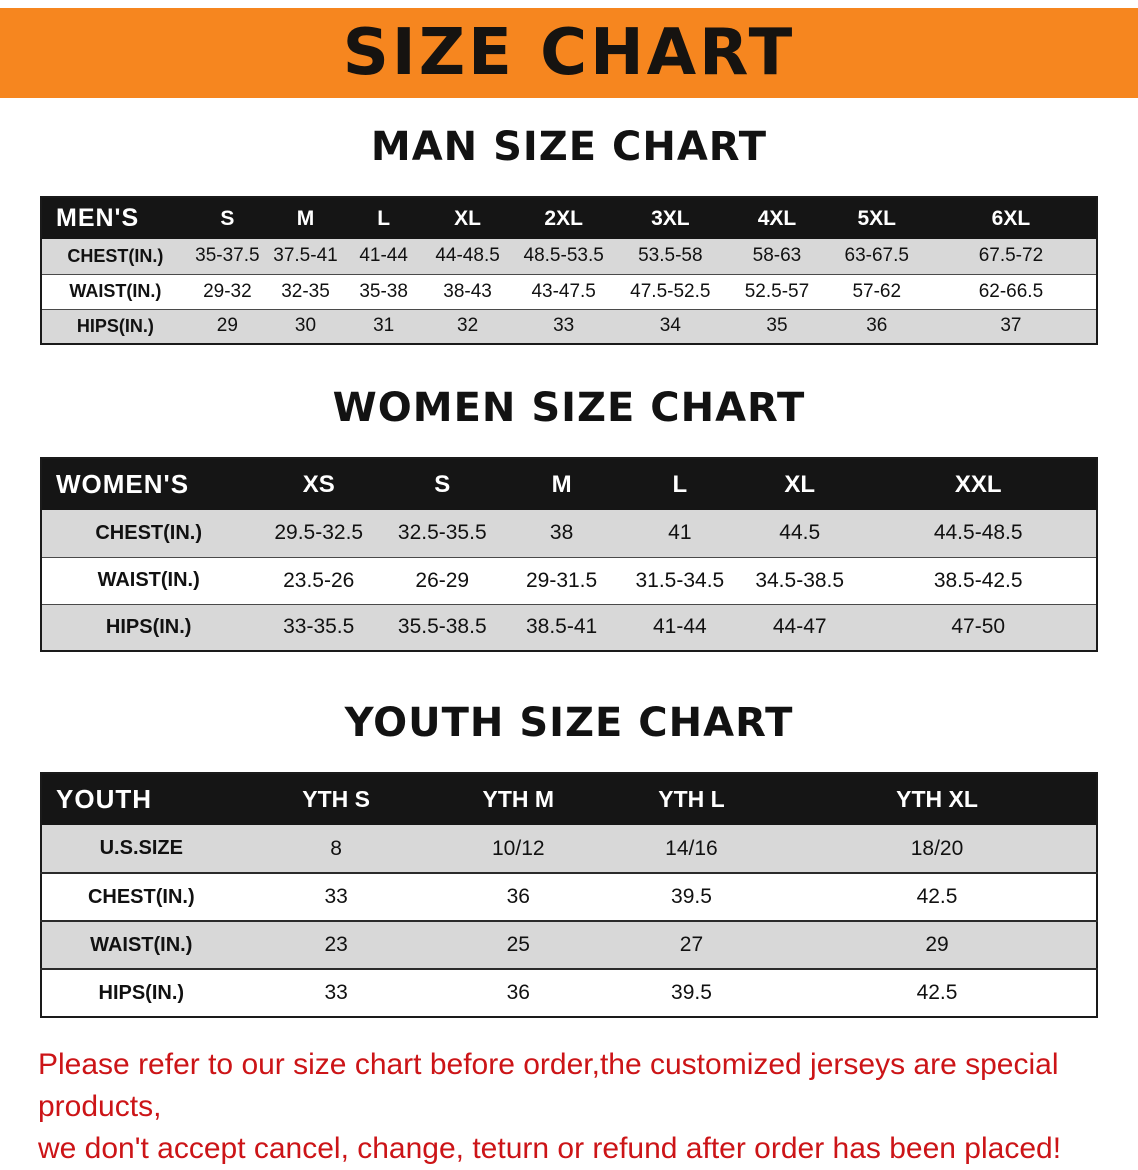 This screenshot has width=1138, height=1170. Describe the element at coordinates (569, 723) in the screenshot. I see `youth-section-heading: YOUTH SIZE CHART` at that location.